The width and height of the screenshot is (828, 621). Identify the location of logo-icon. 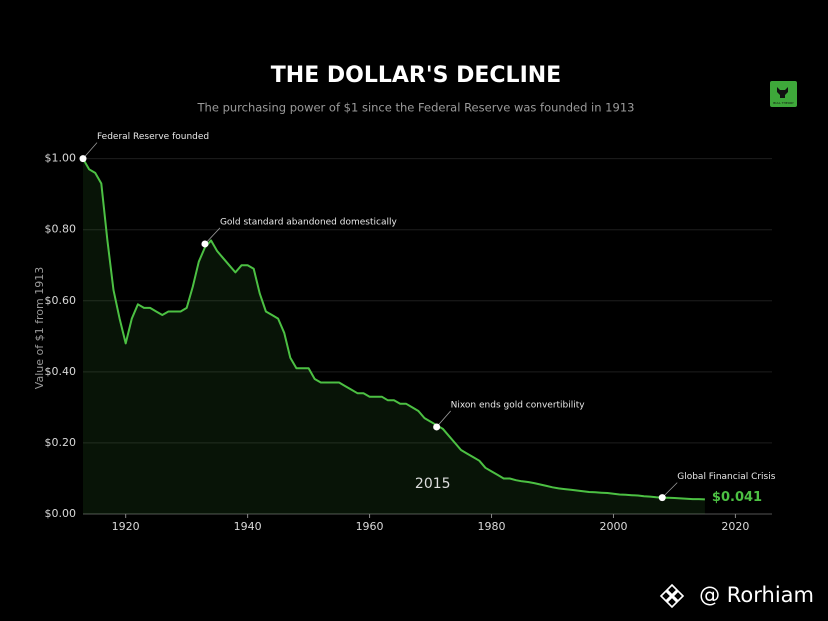
(782, 92).